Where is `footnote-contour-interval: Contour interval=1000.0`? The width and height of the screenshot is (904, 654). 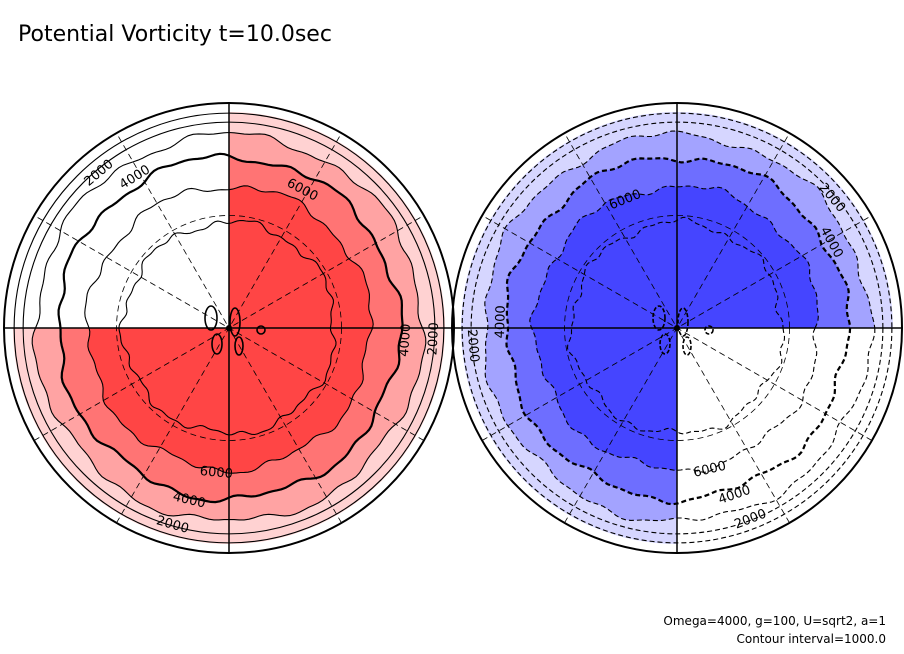
footnote-contour-interval: Contour interval=1000.0 is located at coordinates (811, 639).